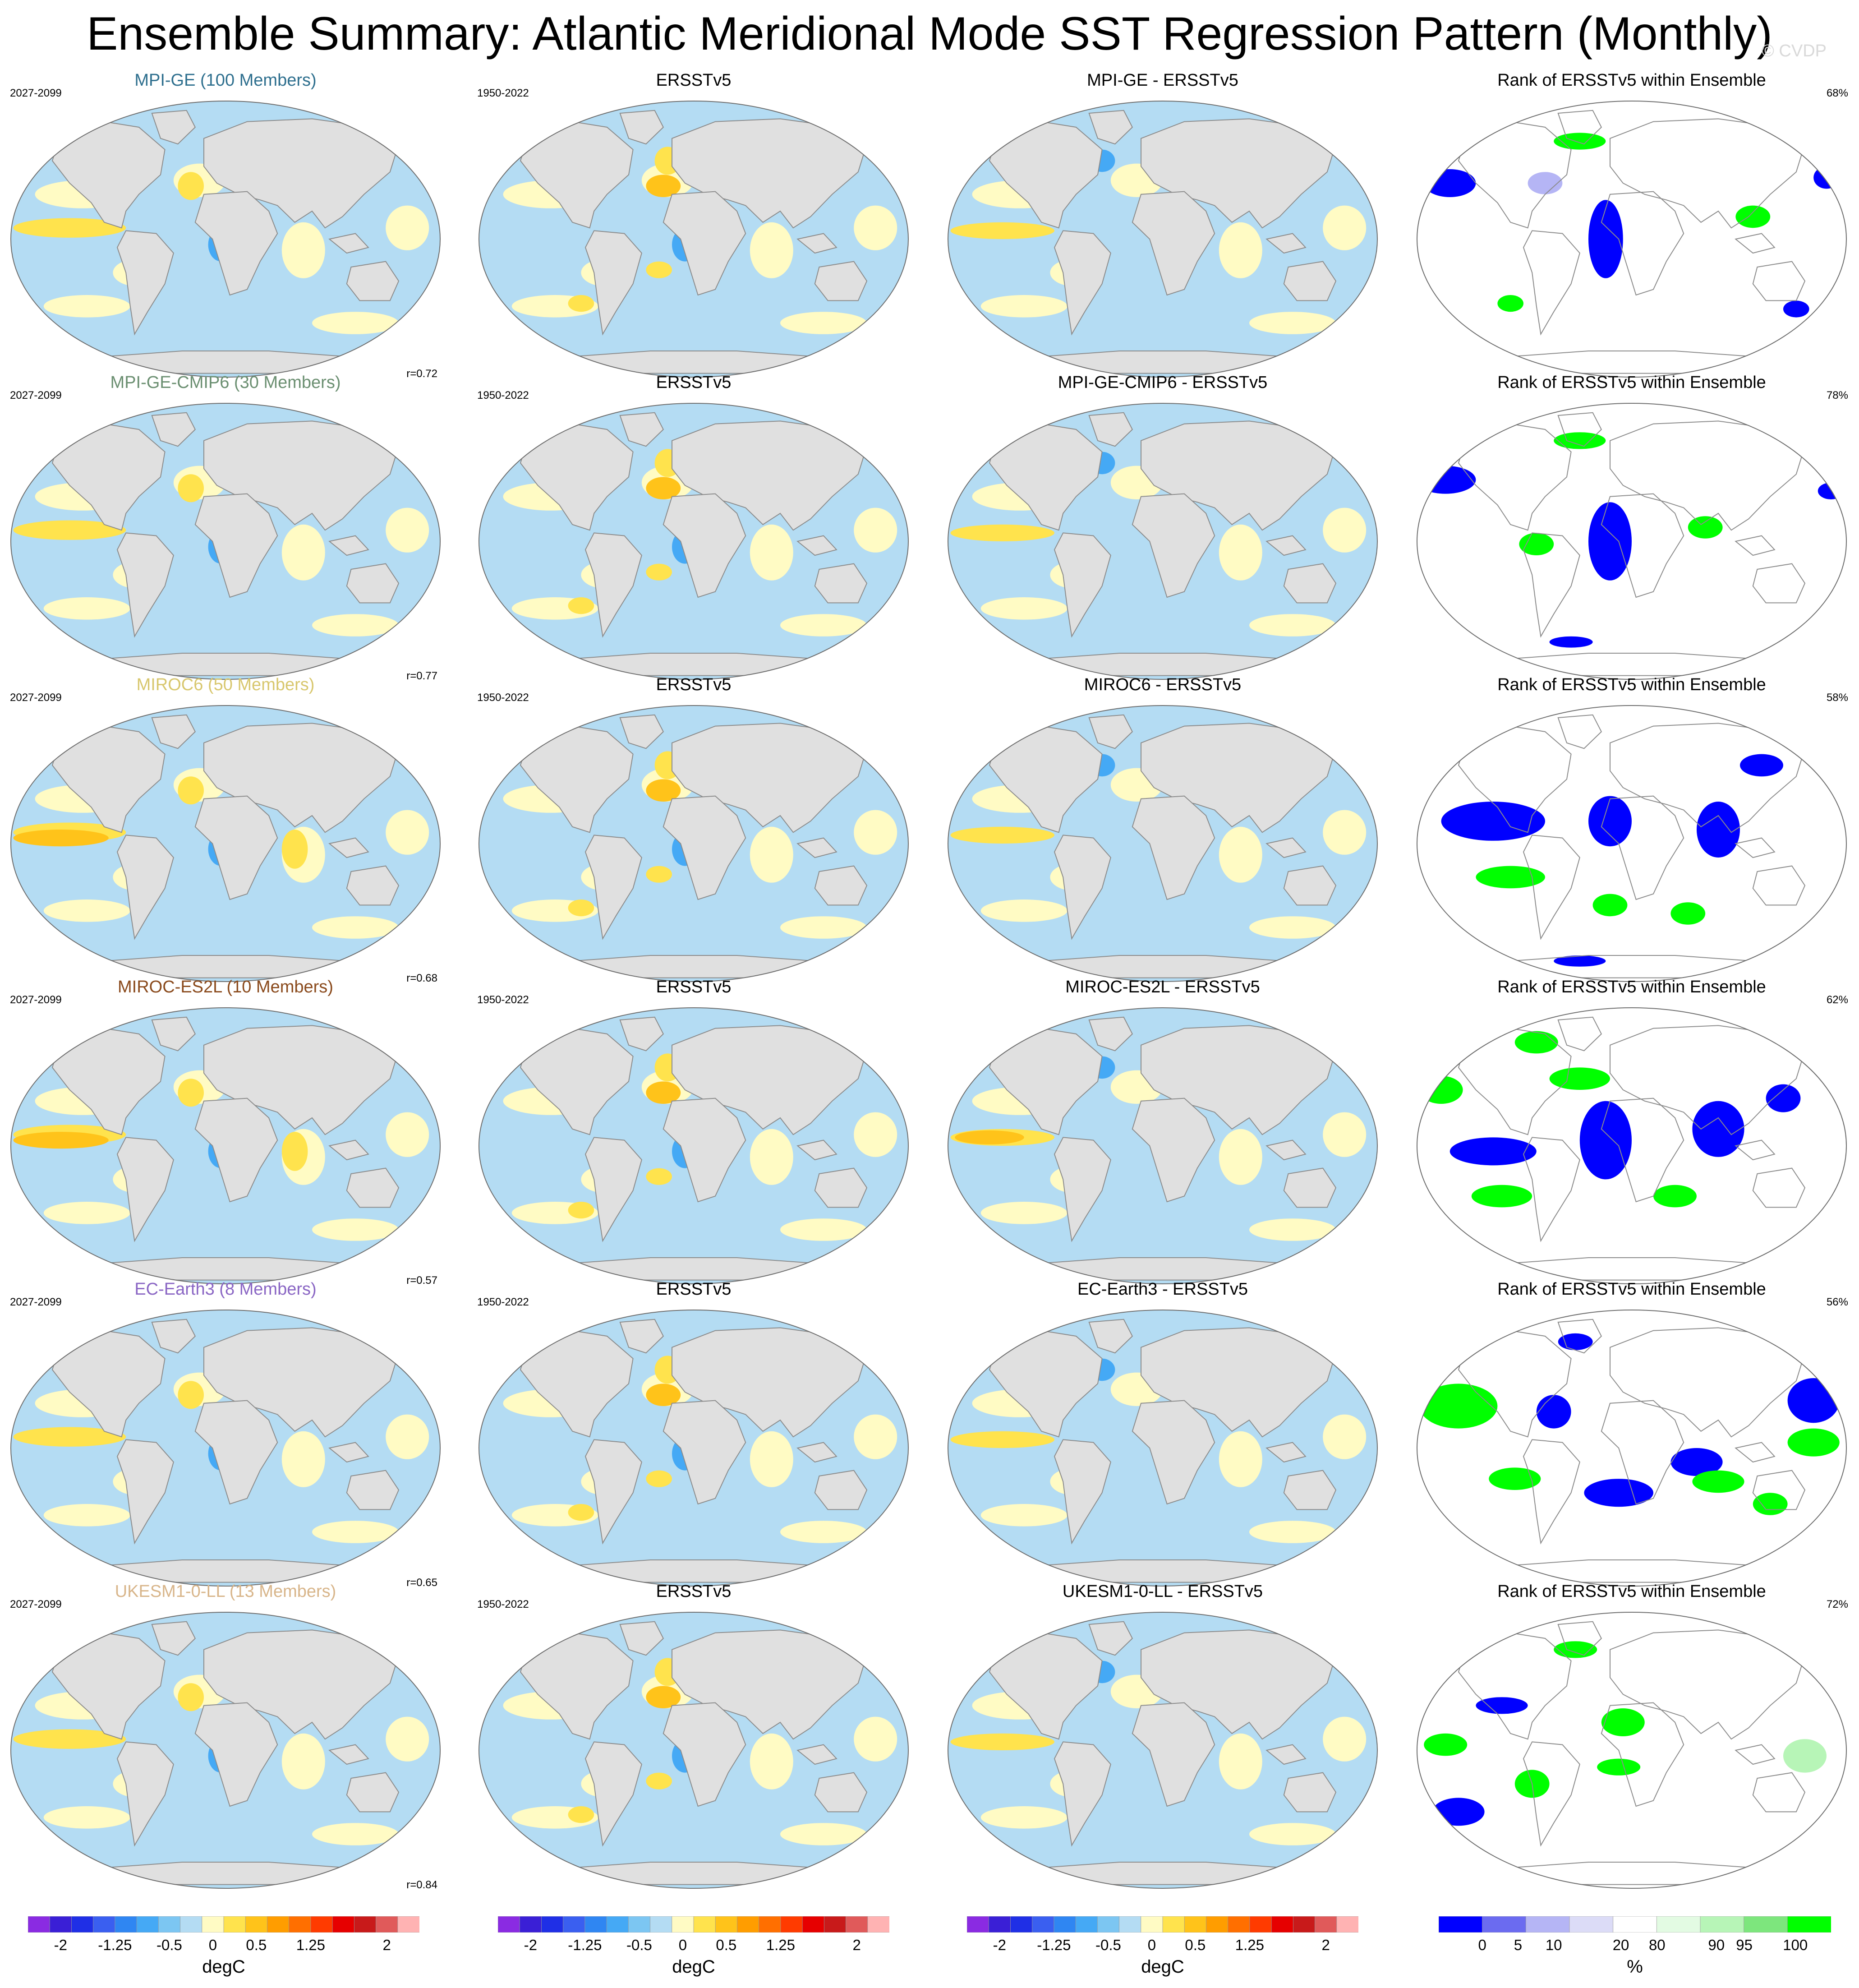 The height and width of the screenshot is (1988, 1859). What do you see at coordinates (1837, 395) in the screenshot?
I see `rank-percentage: 78%` at bounding box center [1837, 395].